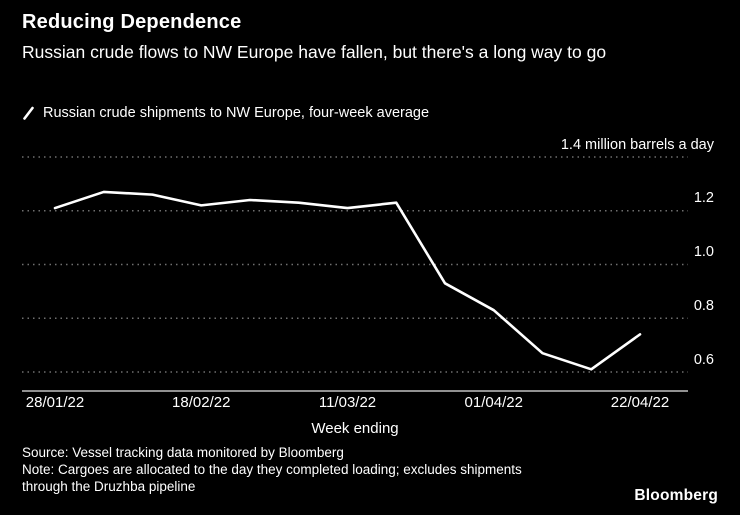 This screenshot has height=515, width=740. I want to click on y-axis-tick-label: 1.0, so click(703, 252).